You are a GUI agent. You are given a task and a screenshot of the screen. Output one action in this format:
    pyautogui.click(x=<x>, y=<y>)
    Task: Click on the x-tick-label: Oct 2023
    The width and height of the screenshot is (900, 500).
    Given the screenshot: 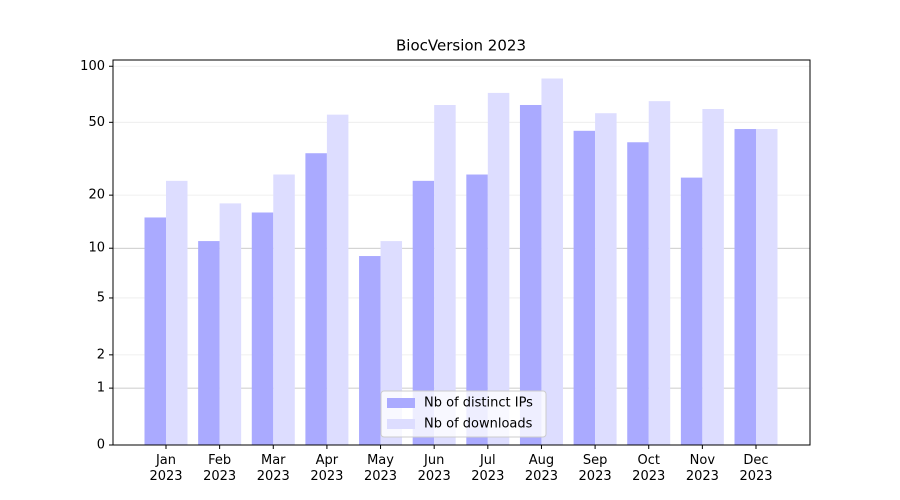 What is the action you would take?
    pyautogui.click(x=649, y=468)
    